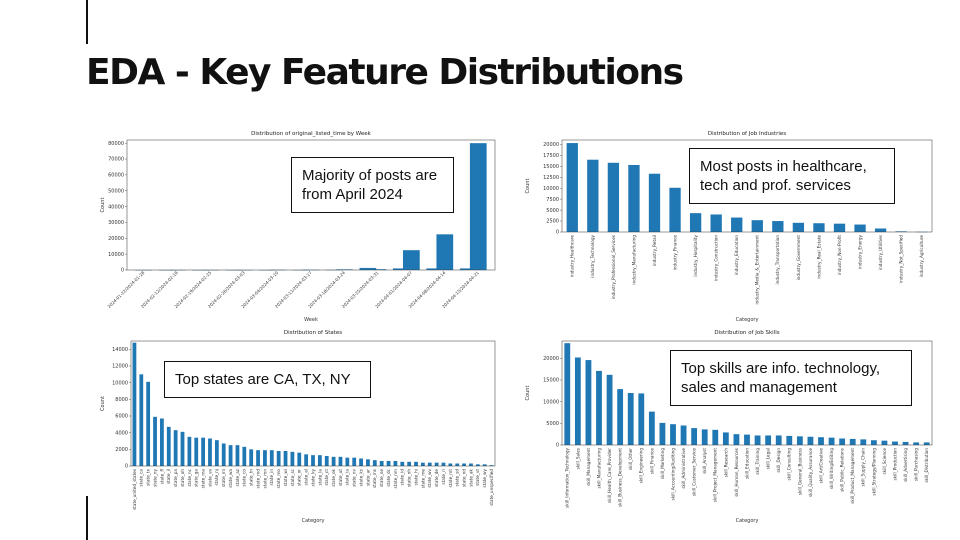  Describe the element at coordinates (577, 458) in the screenshot. I see `x-tick-label: skill_Sales` at that location.